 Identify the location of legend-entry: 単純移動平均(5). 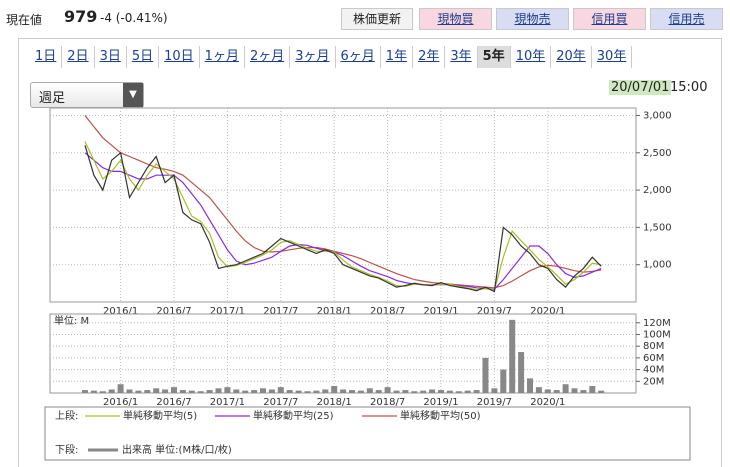
(160, 415).